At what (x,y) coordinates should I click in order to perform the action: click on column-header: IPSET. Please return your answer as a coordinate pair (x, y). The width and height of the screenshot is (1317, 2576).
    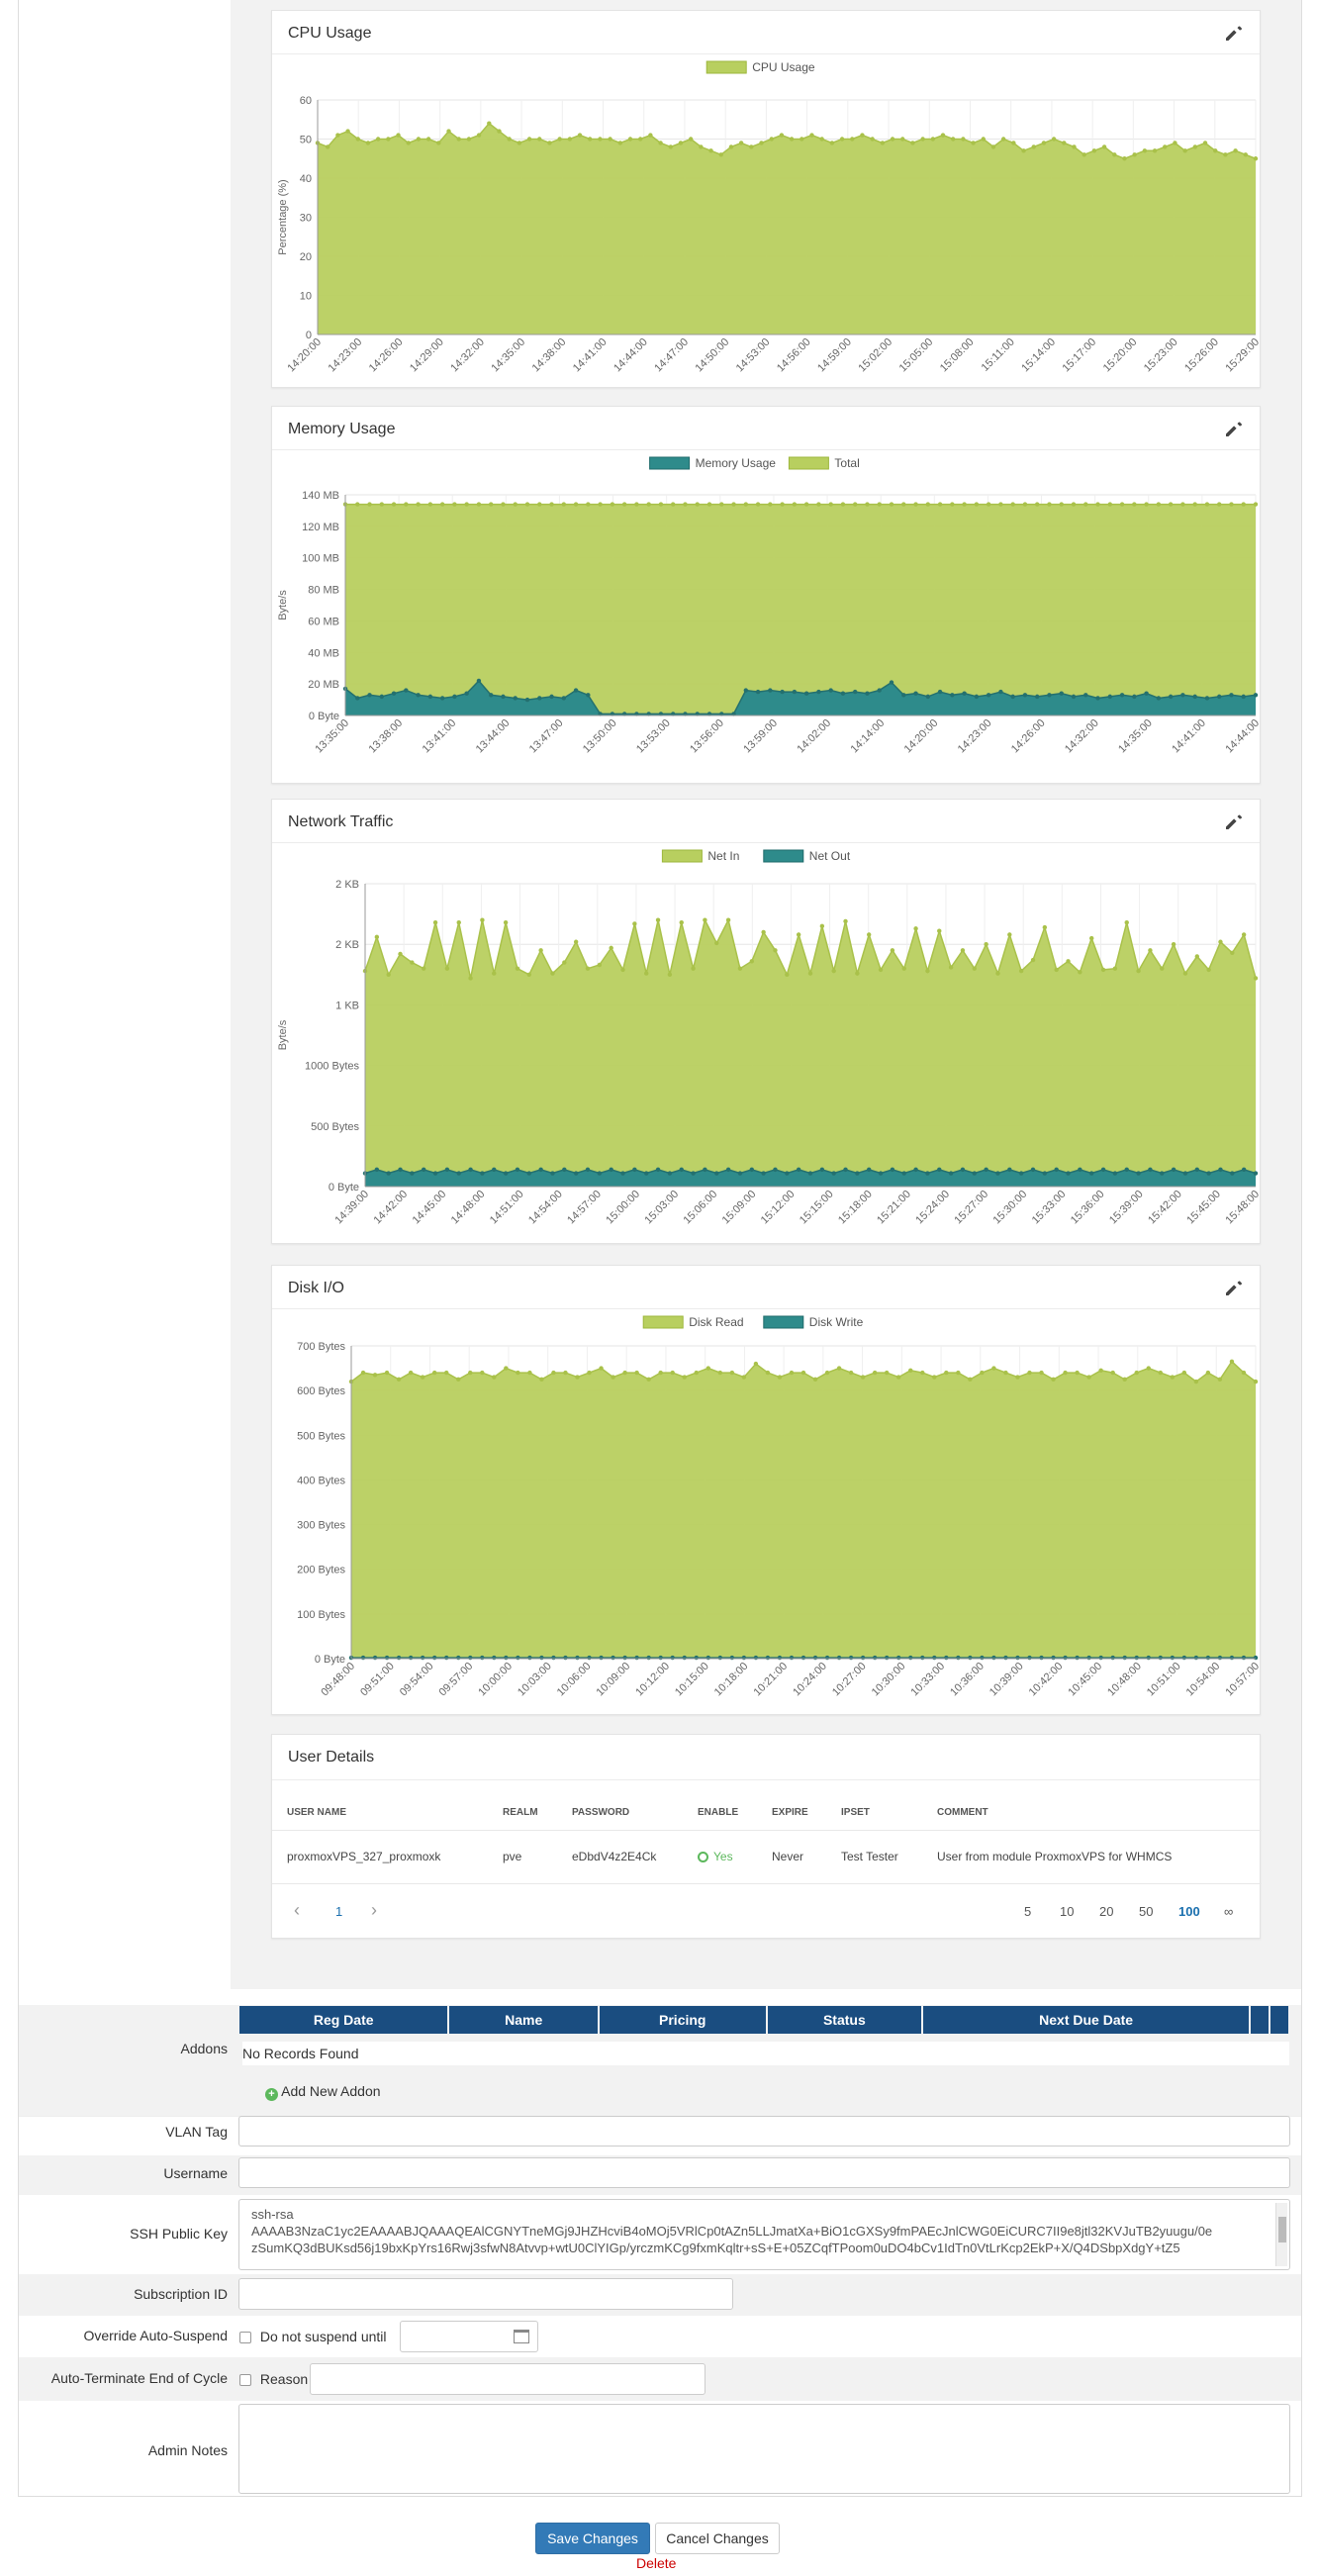
    Looking at the image, I should click on (874, 1812).